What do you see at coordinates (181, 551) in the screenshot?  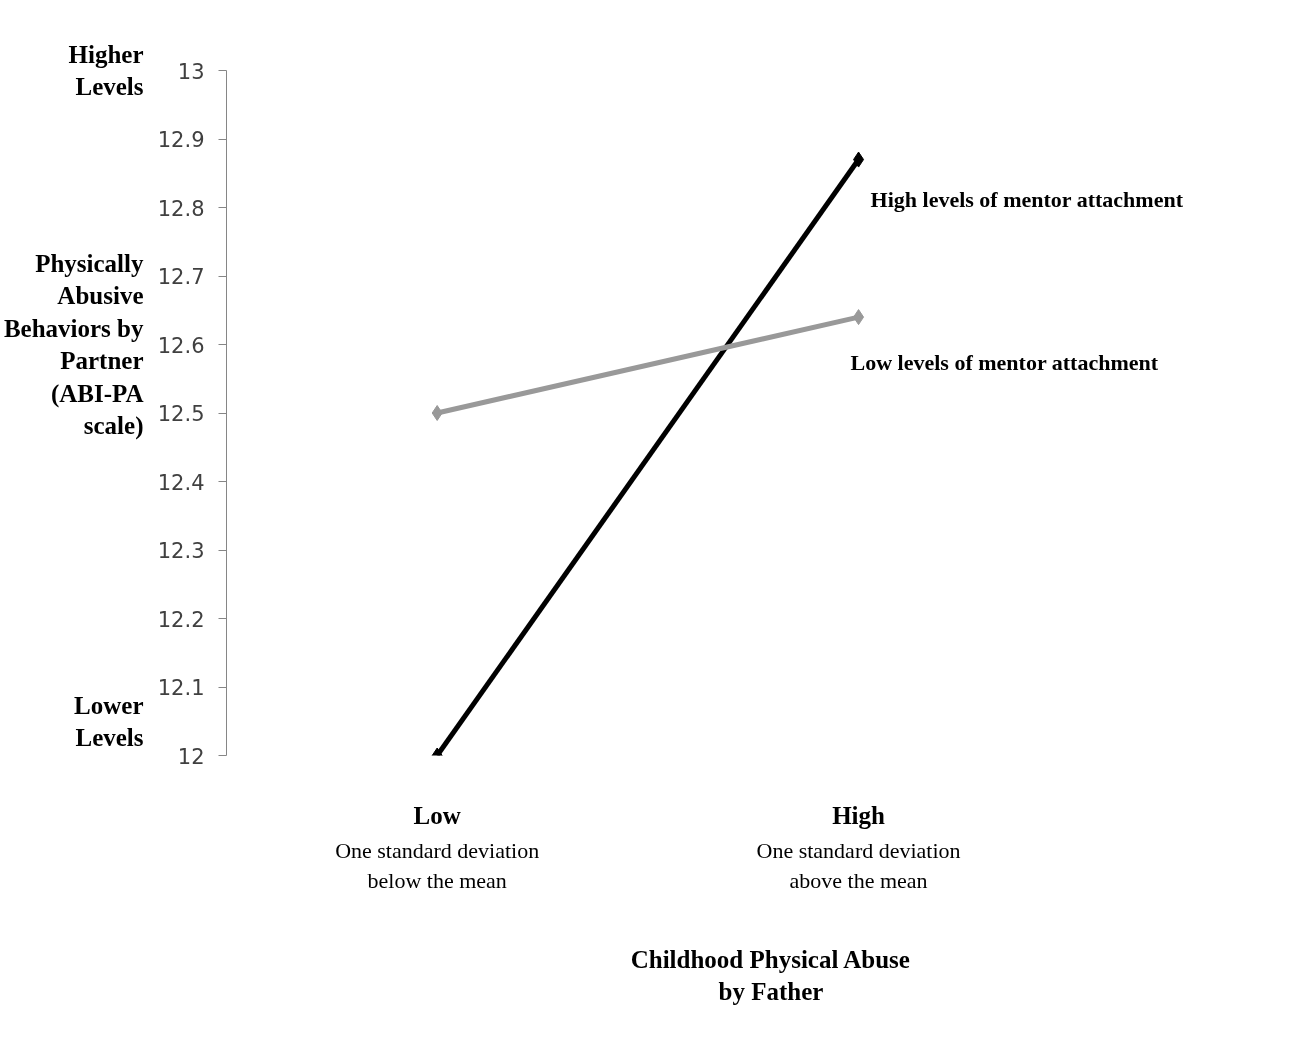 I see `y-tick-label: 12.3` at bounding box center [181, 551].